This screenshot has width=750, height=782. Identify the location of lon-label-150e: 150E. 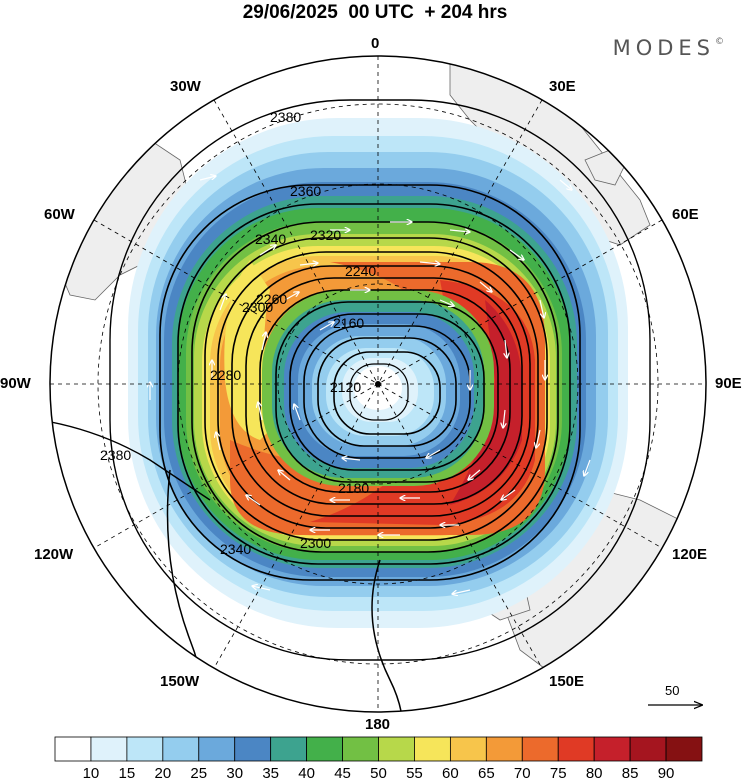
(567, 681).